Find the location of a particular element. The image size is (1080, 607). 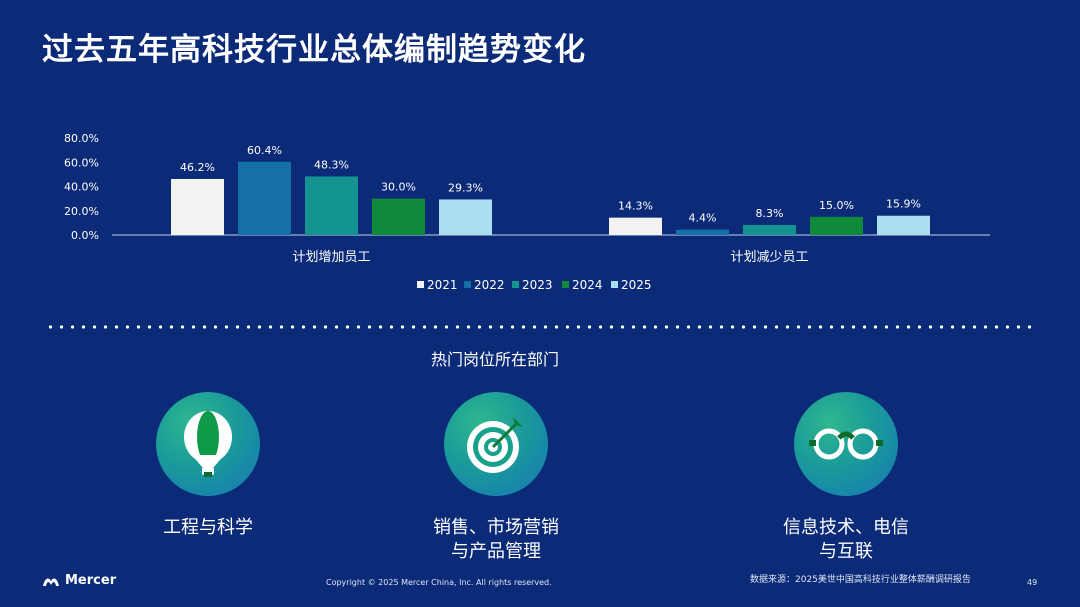

y-tick-label: 60.0% is located at coordinates (81, 162).